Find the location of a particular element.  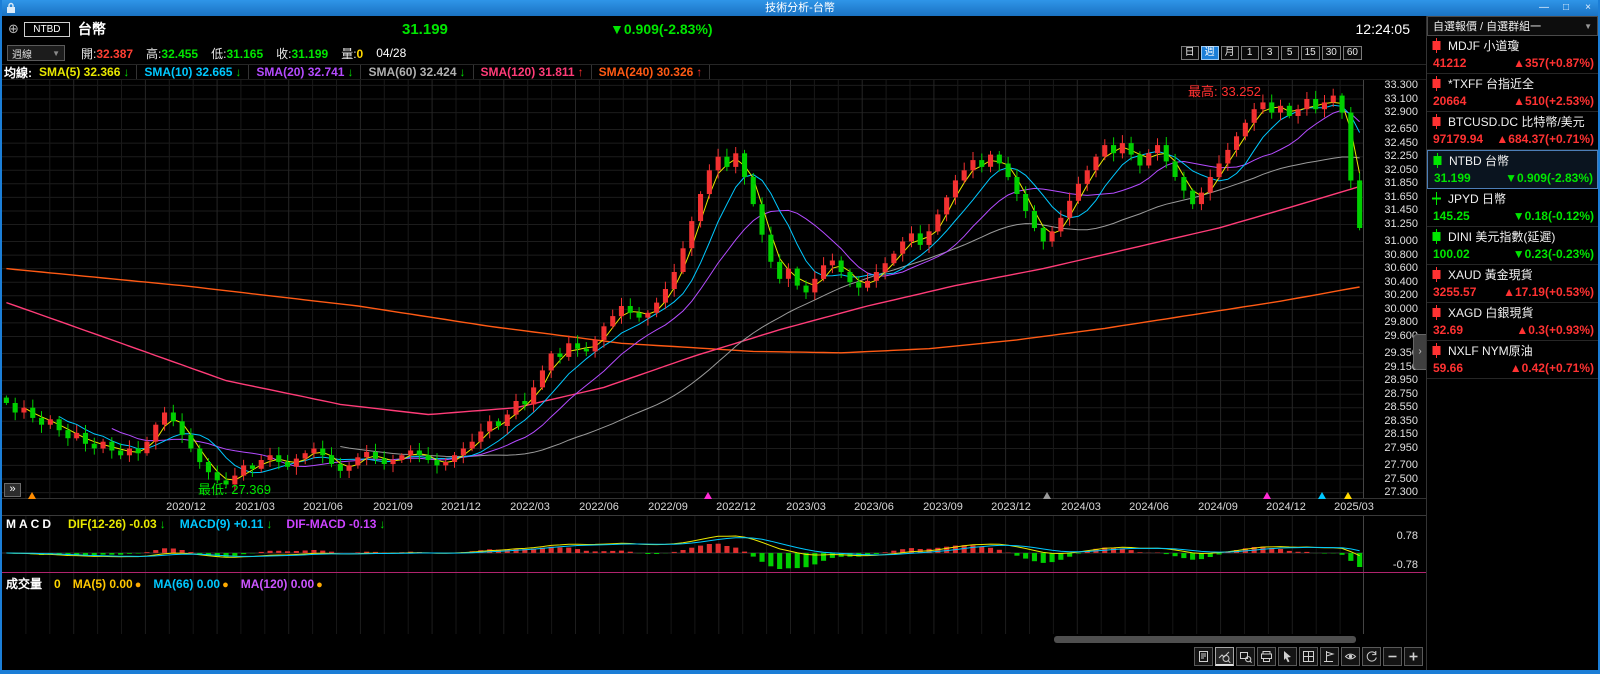

maximize-button: □ is located at coordinates (1566, 7).